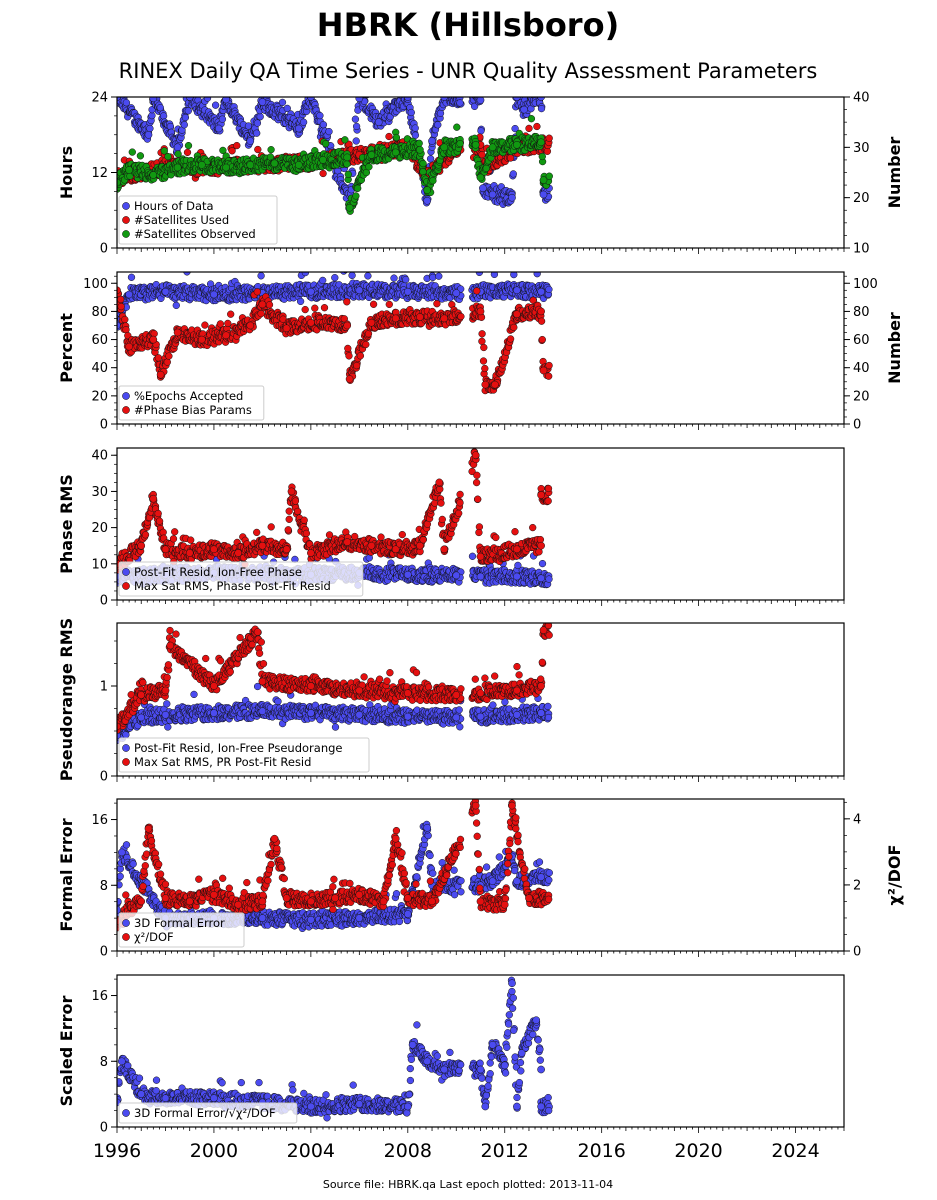 The image size is (937, 1200). What do you see at coordinates (99, 312) in the screenshot?
I see `y-tick-label: 80` at bounding box center [99, 312].